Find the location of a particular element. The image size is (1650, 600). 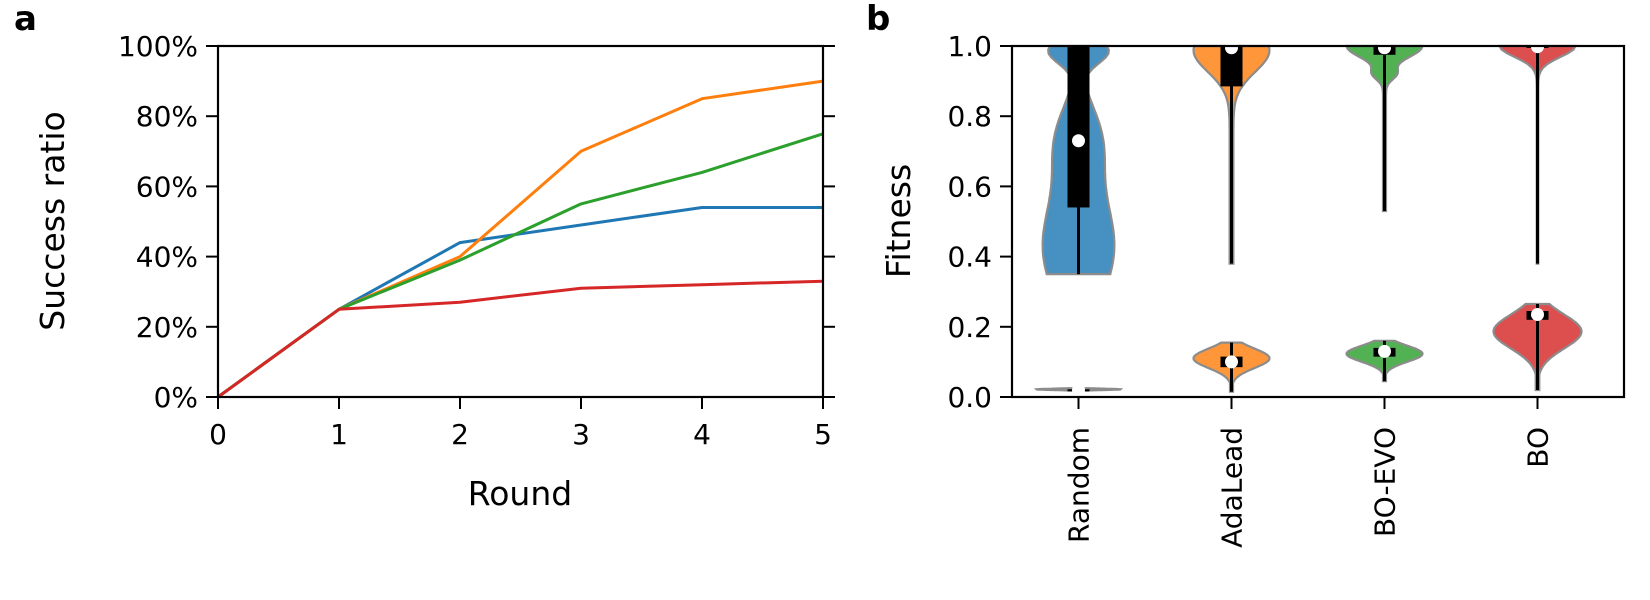

x-tick-label: 1 is located at coordinates (339, 434).